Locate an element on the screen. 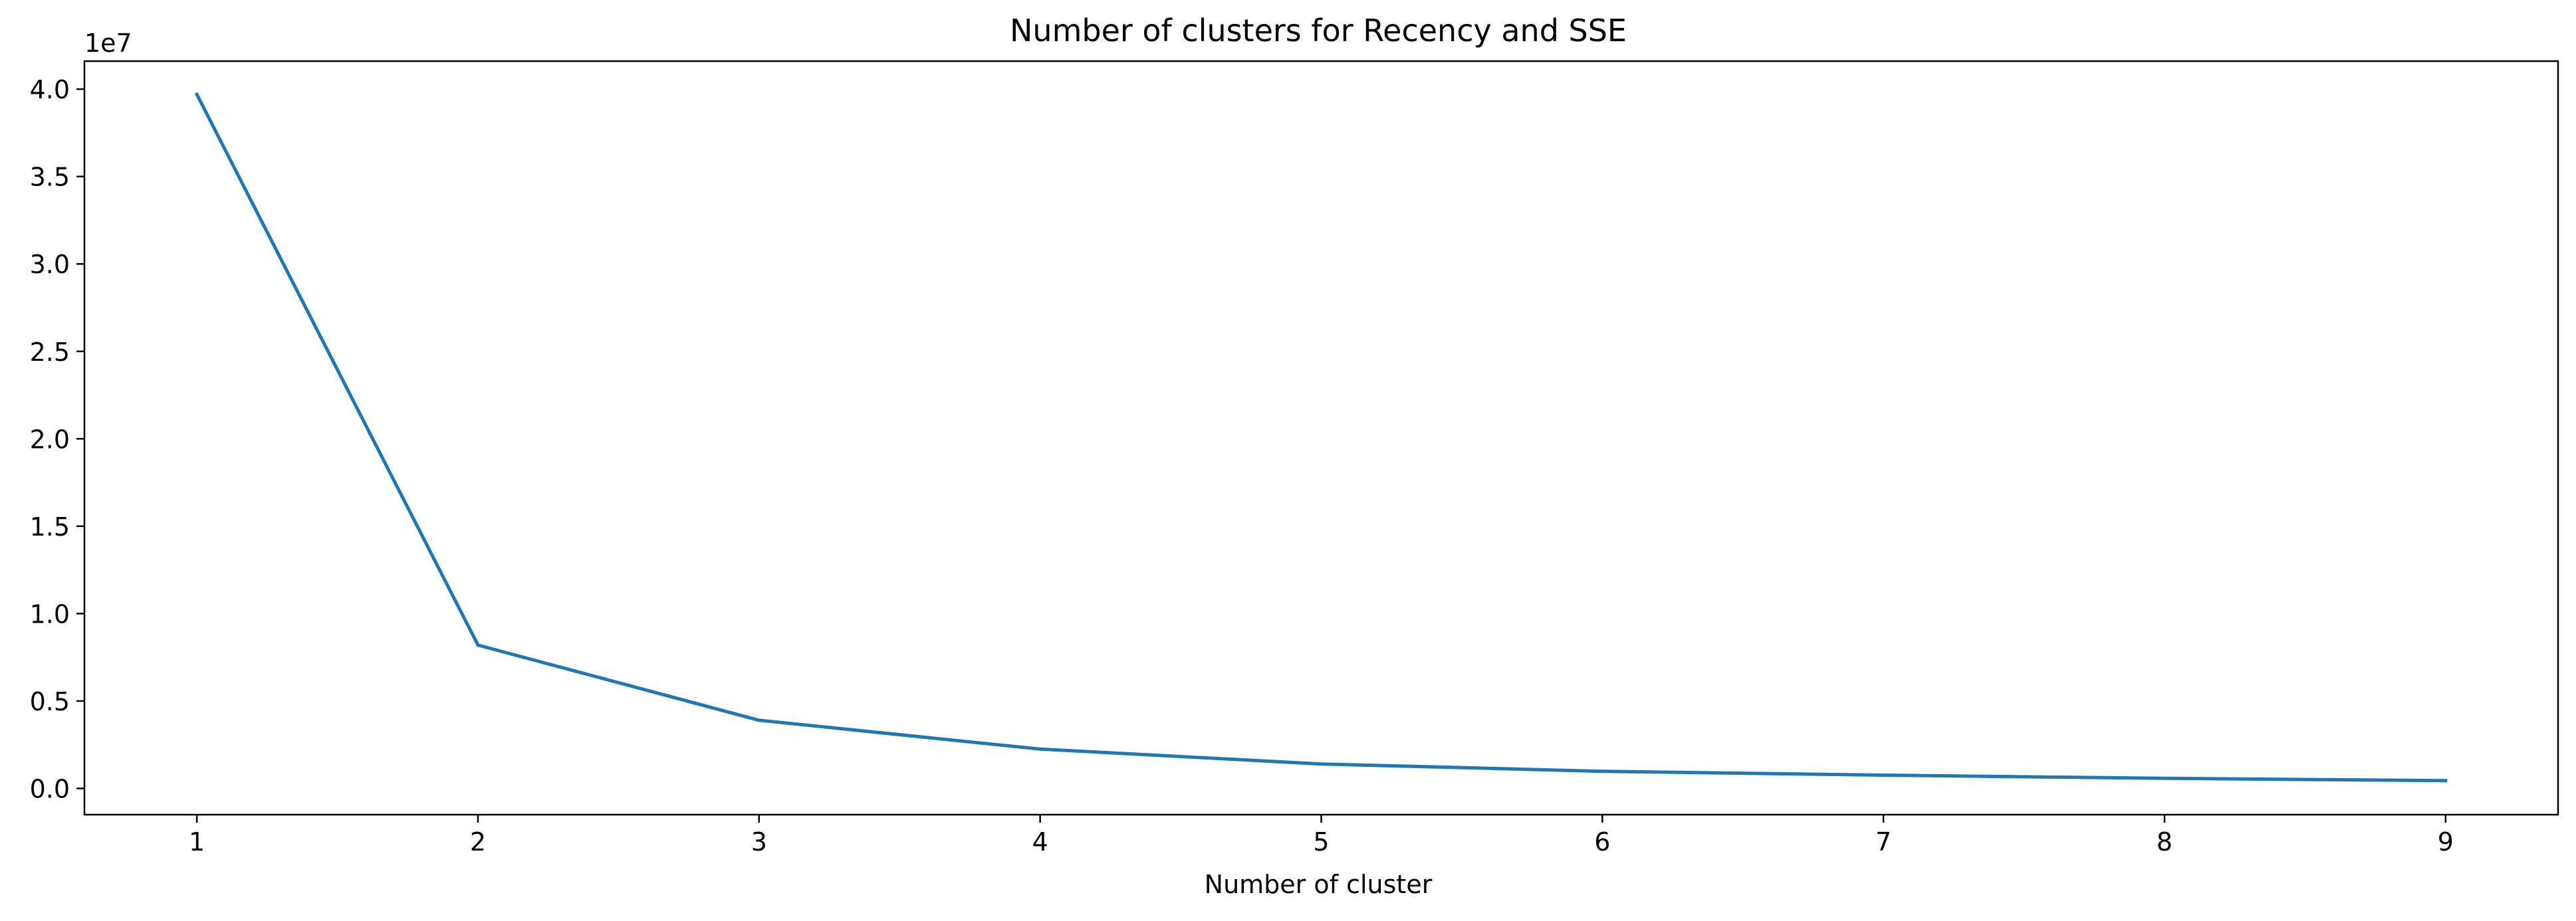  x-axis-label: Number of cluster is located at coordinates (1319, 884).